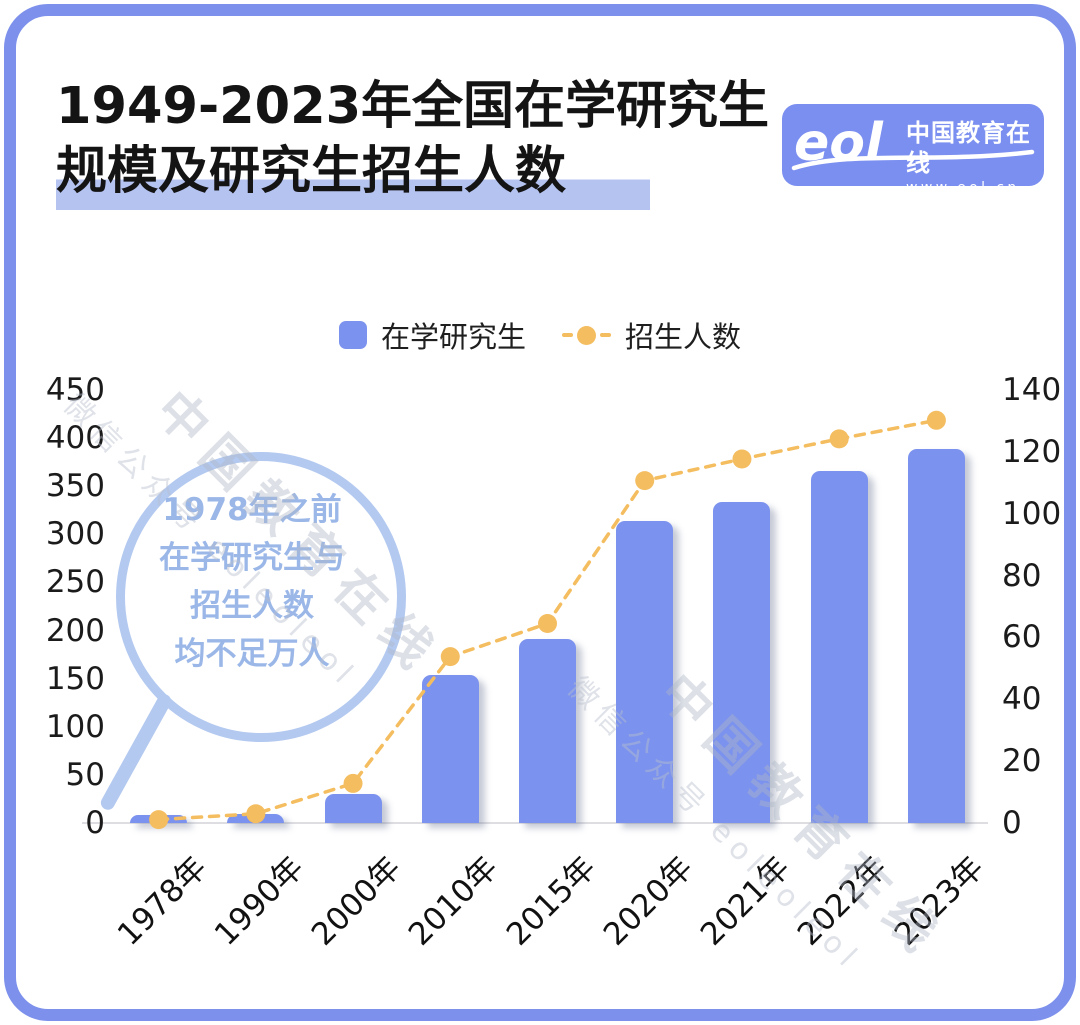 This screenshot has width=1080, height=1025. What do you see at coordinates (353, 174) in the screenshot?
I see `title-line2: 规模及研究生招生人数` at bounding box center [353, 174].